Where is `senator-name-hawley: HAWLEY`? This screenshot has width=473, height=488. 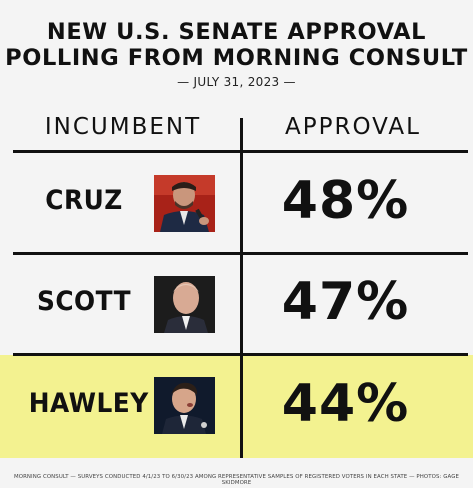 senator-name-hawley: HAWLEY is located at coordinates (88, 403).